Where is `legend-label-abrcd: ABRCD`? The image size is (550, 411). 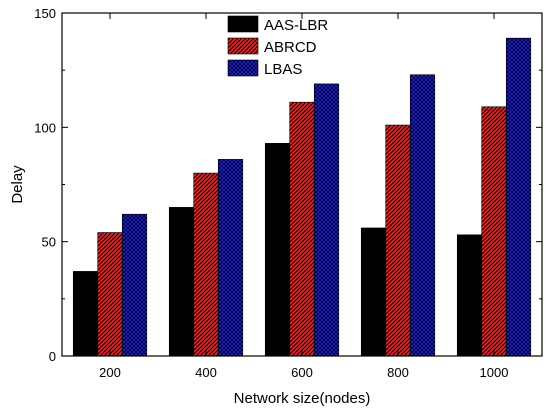
legend-label-abrcd: ABRCD is located at coordinates (290, 47).